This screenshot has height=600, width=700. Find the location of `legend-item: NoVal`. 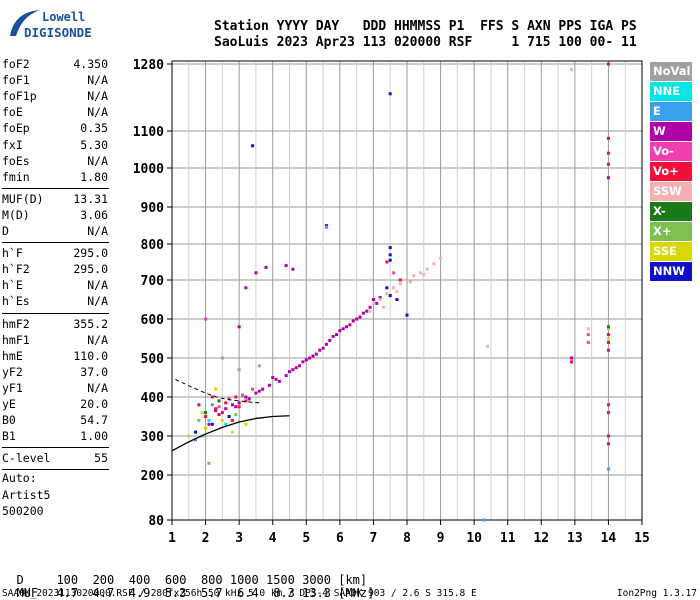

legend-item: NoVal is located at coordinates (671, 71).